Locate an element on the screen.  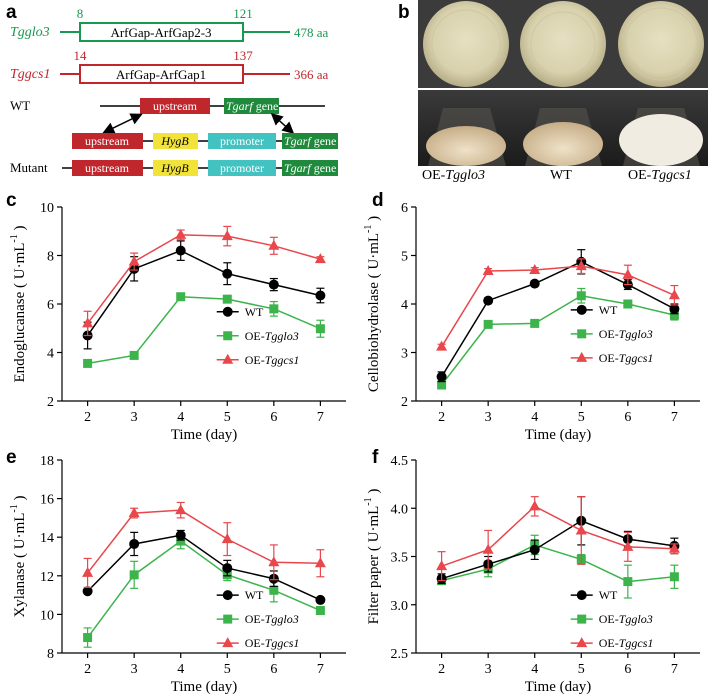
y-axis-label: Xylanase ( U·mL-1 ) is located at coordinates (18, 556).